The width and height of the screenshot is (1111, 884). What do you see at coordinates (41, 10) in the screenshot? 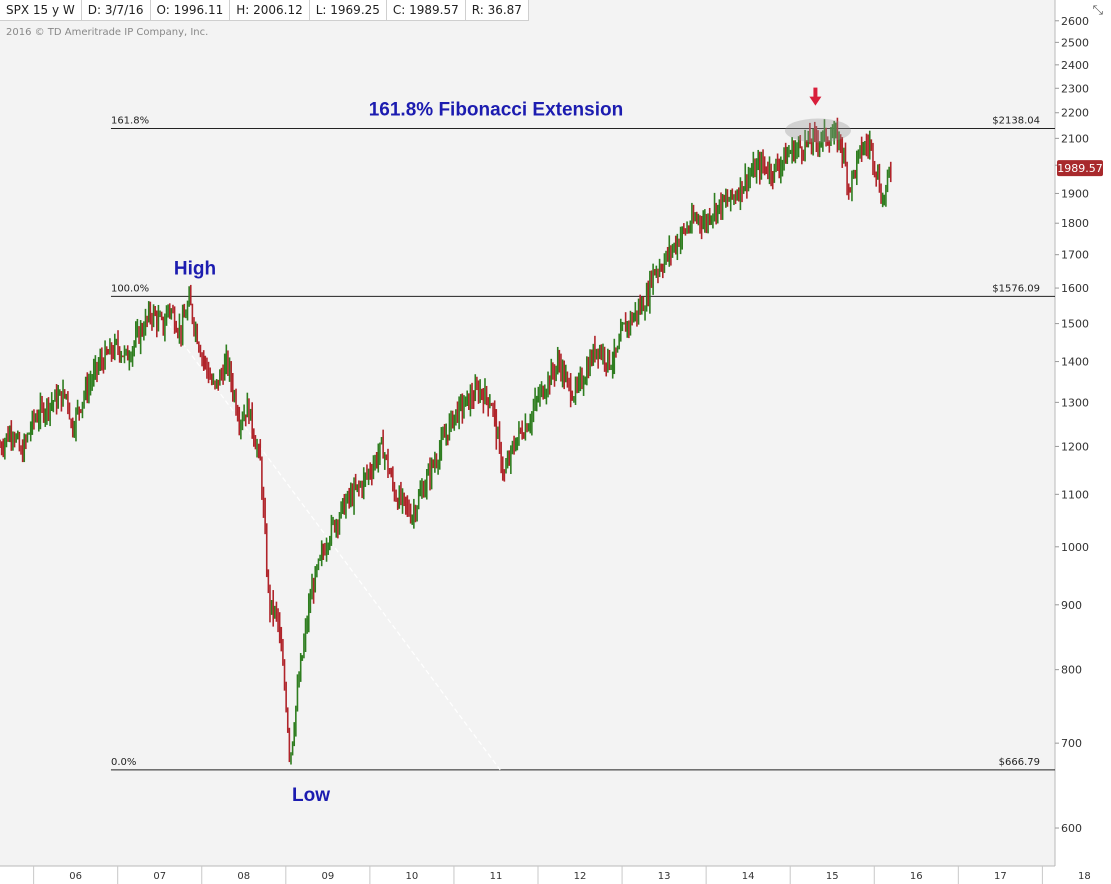
I see `symbol-label: SPX 15 y W` at bounding box center [41, 10].